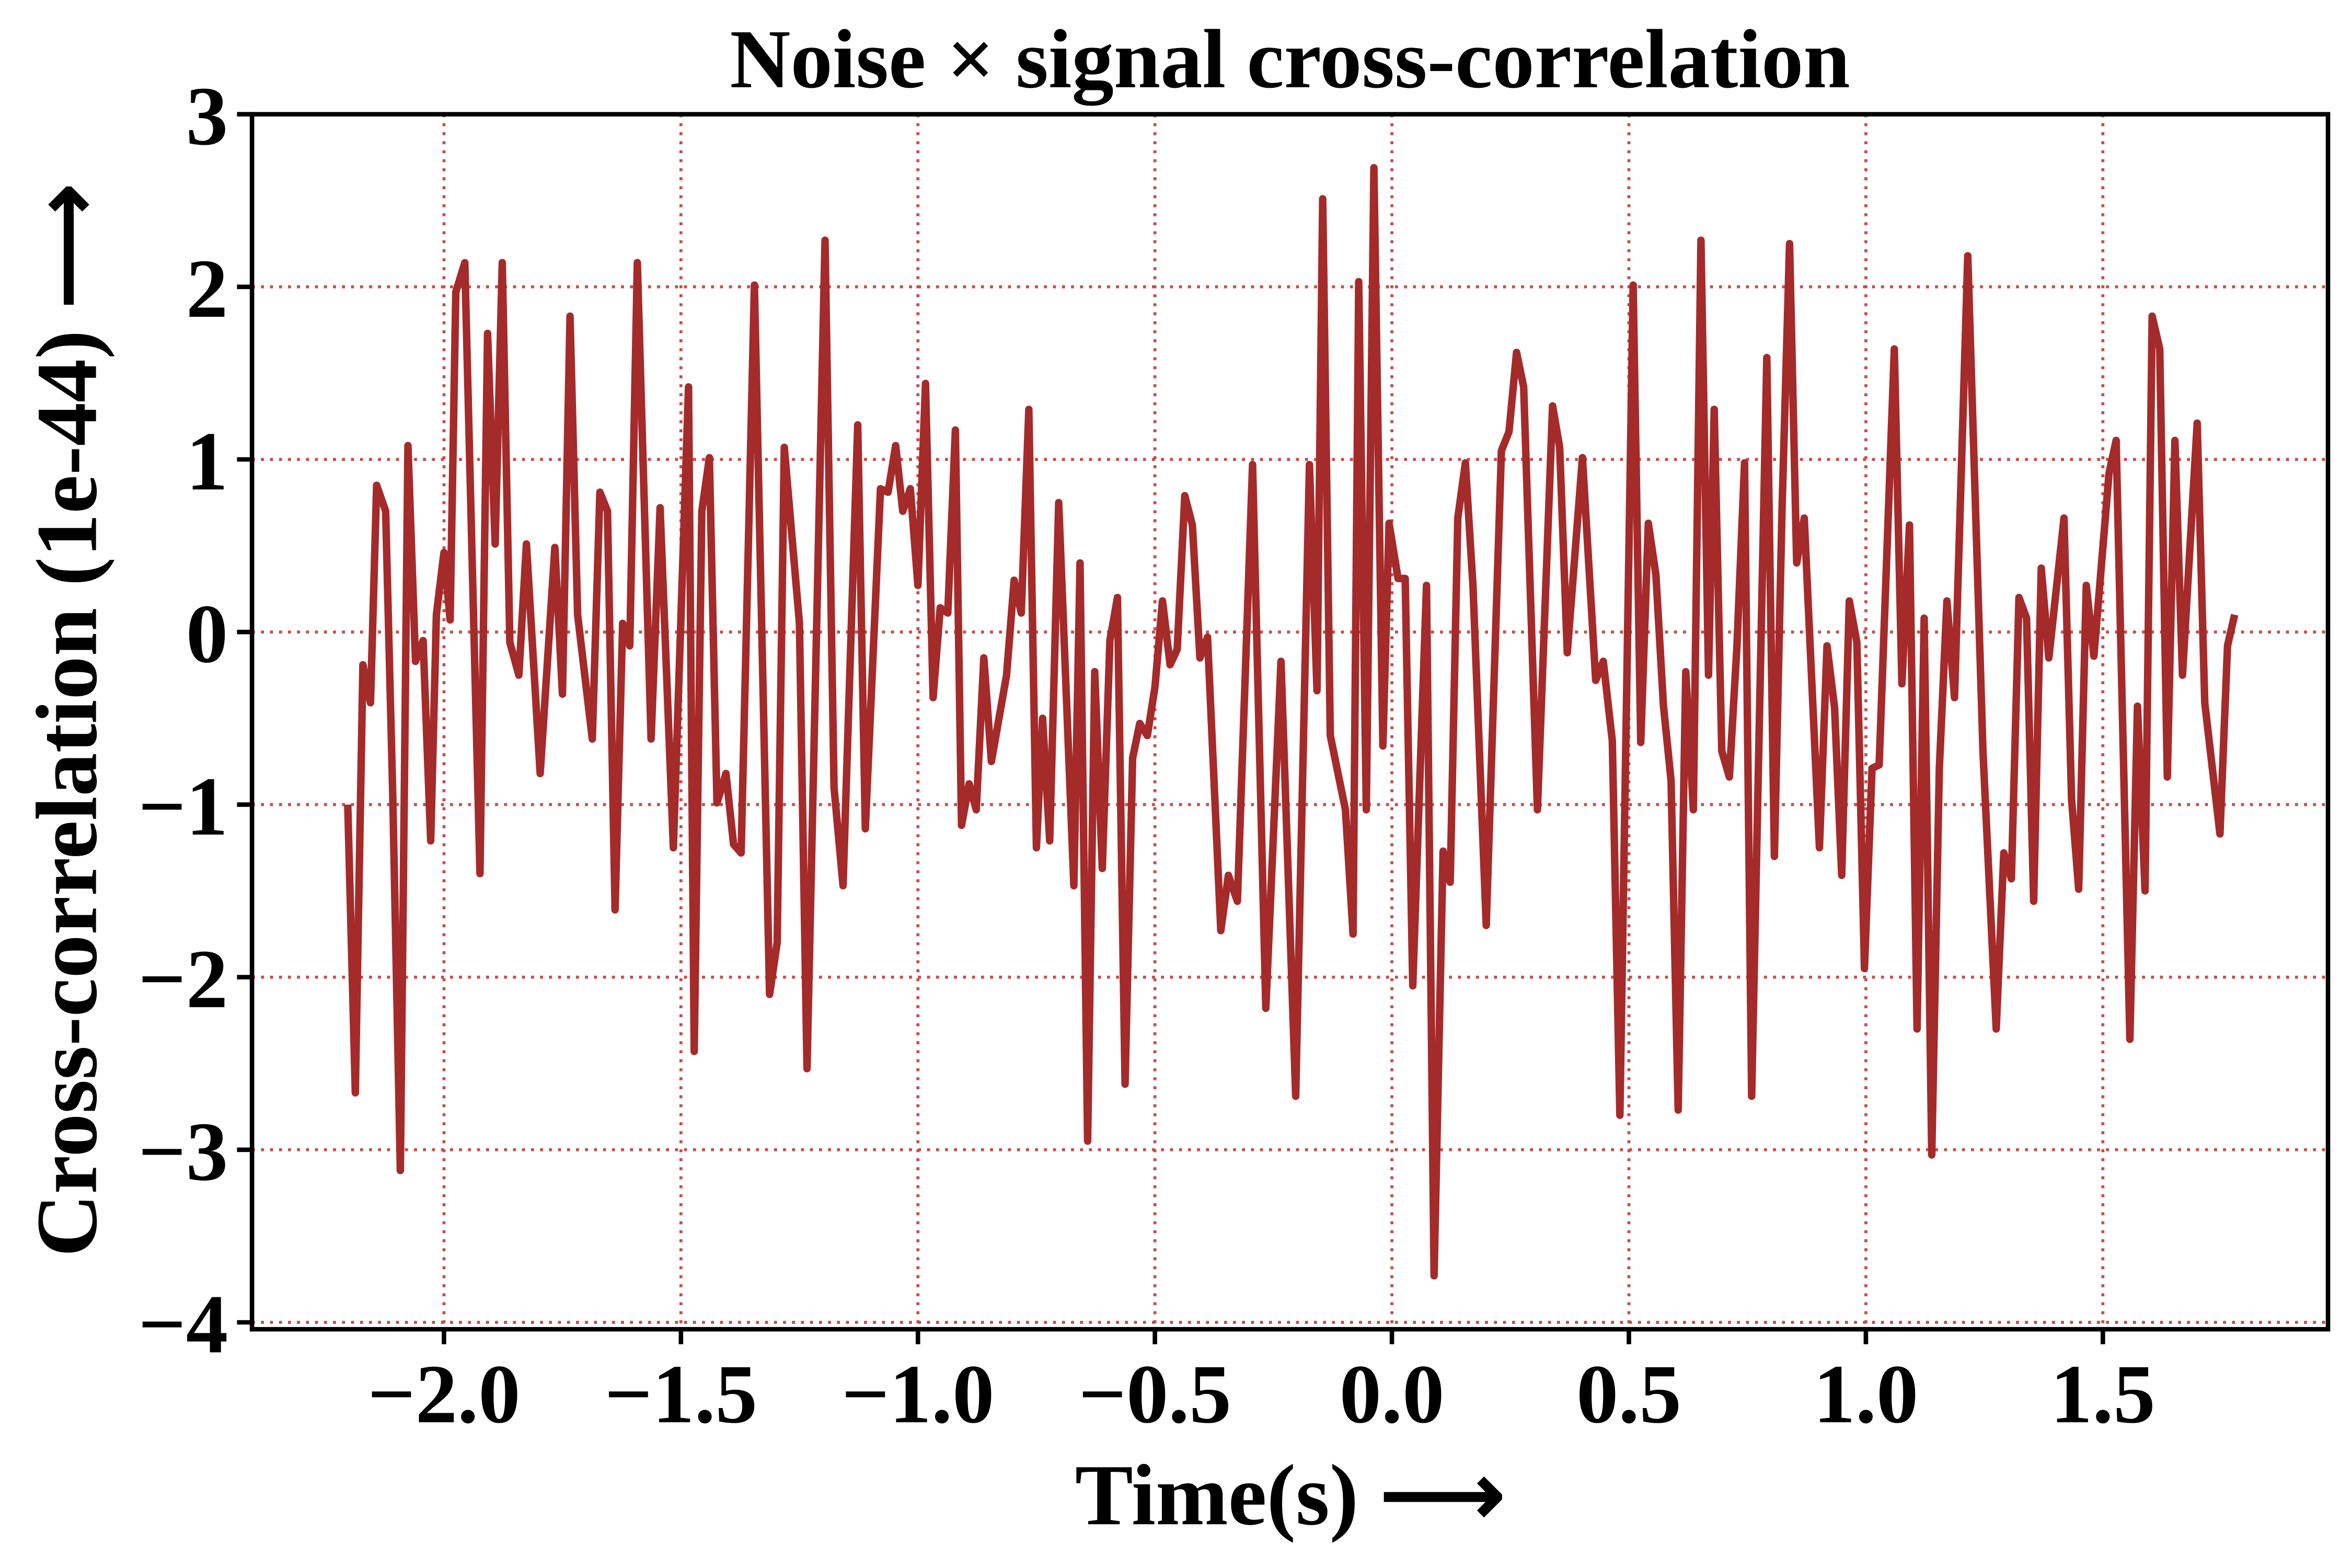 This screenshot has width=2352, height=1568. Describe the element at coordinates (67, 720) in the screenshot. I see `y-axis-label: Cross-correlation (1e-44) ⟶` at that location.